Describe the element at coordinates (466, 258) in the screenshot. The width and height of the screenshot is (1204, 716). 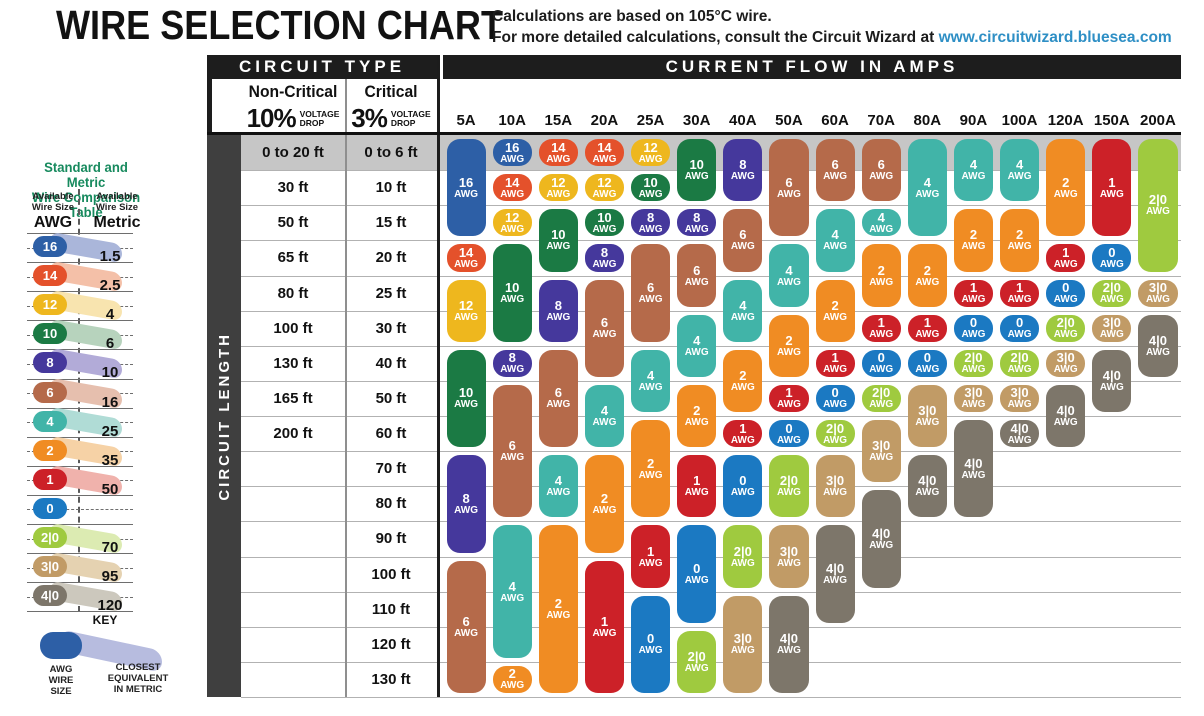
I see `wire-pill: 14 AWG` at that location.